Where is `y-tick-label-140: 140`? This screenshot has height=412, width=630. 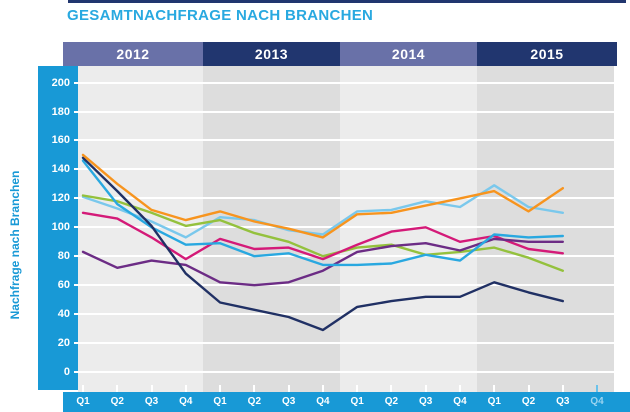
y-tick-label-140: 140 is located at coordinates (60, 169).